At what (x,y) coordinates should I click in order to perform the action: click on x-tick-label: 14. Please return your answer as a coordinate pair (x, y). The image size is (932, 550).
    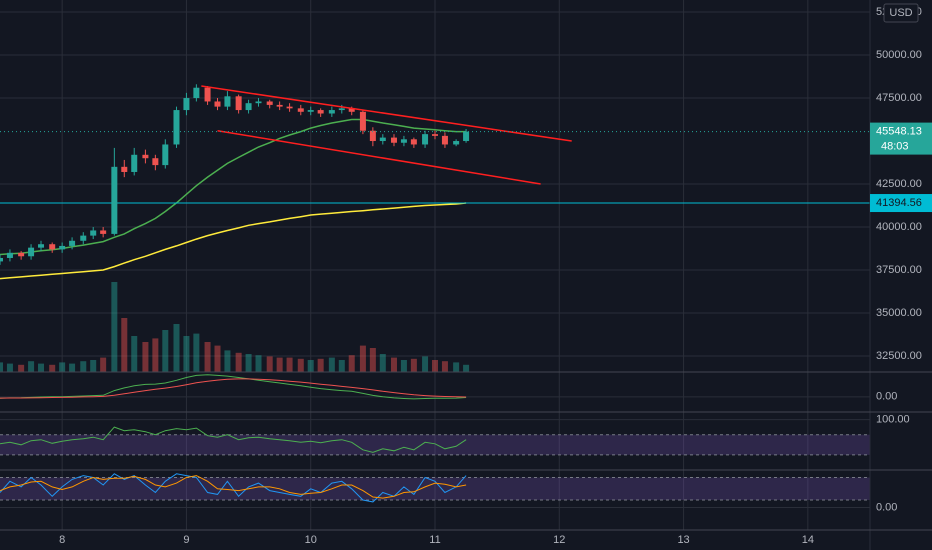
    Looking at the image, I should click on (808, 540).